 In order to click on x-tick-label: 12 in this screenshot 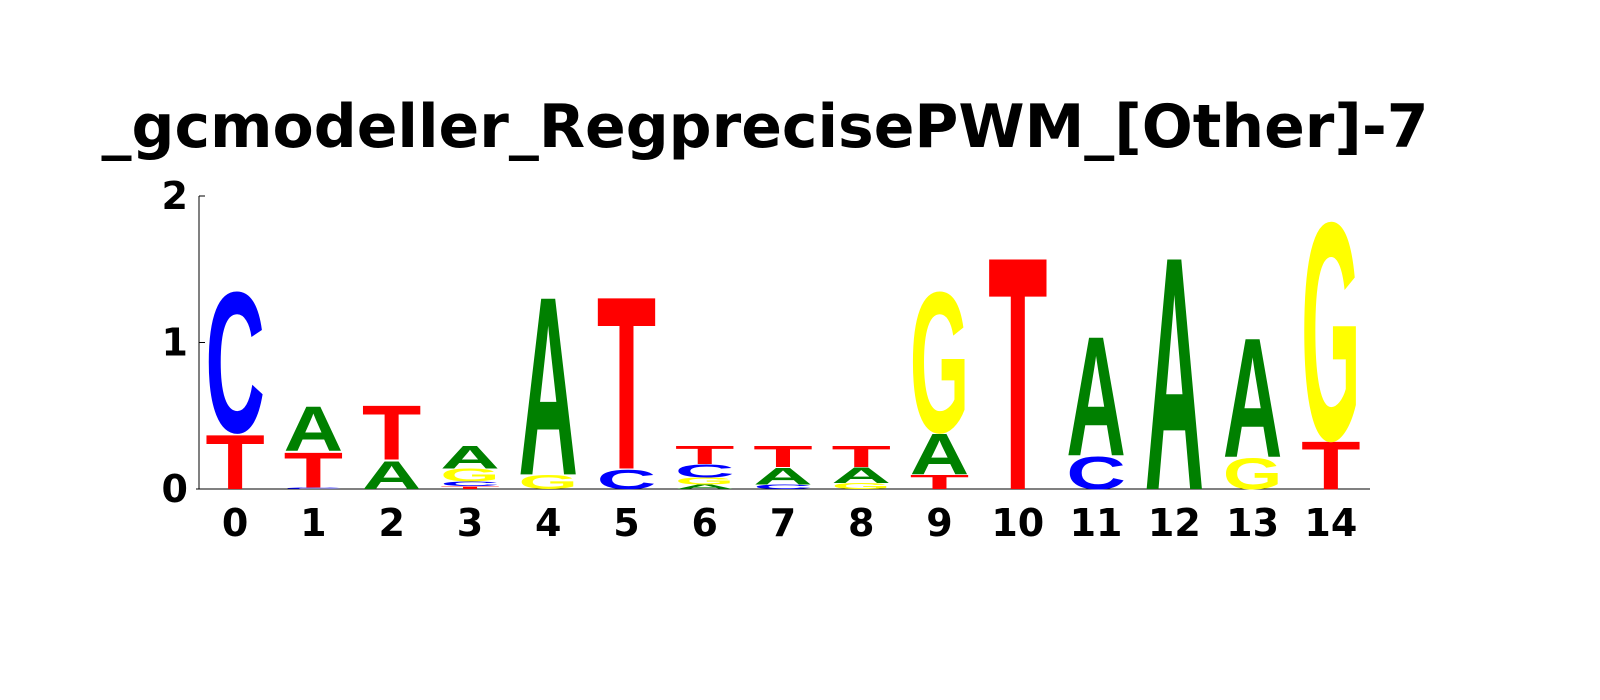, I will do `click(1174, 523)`.